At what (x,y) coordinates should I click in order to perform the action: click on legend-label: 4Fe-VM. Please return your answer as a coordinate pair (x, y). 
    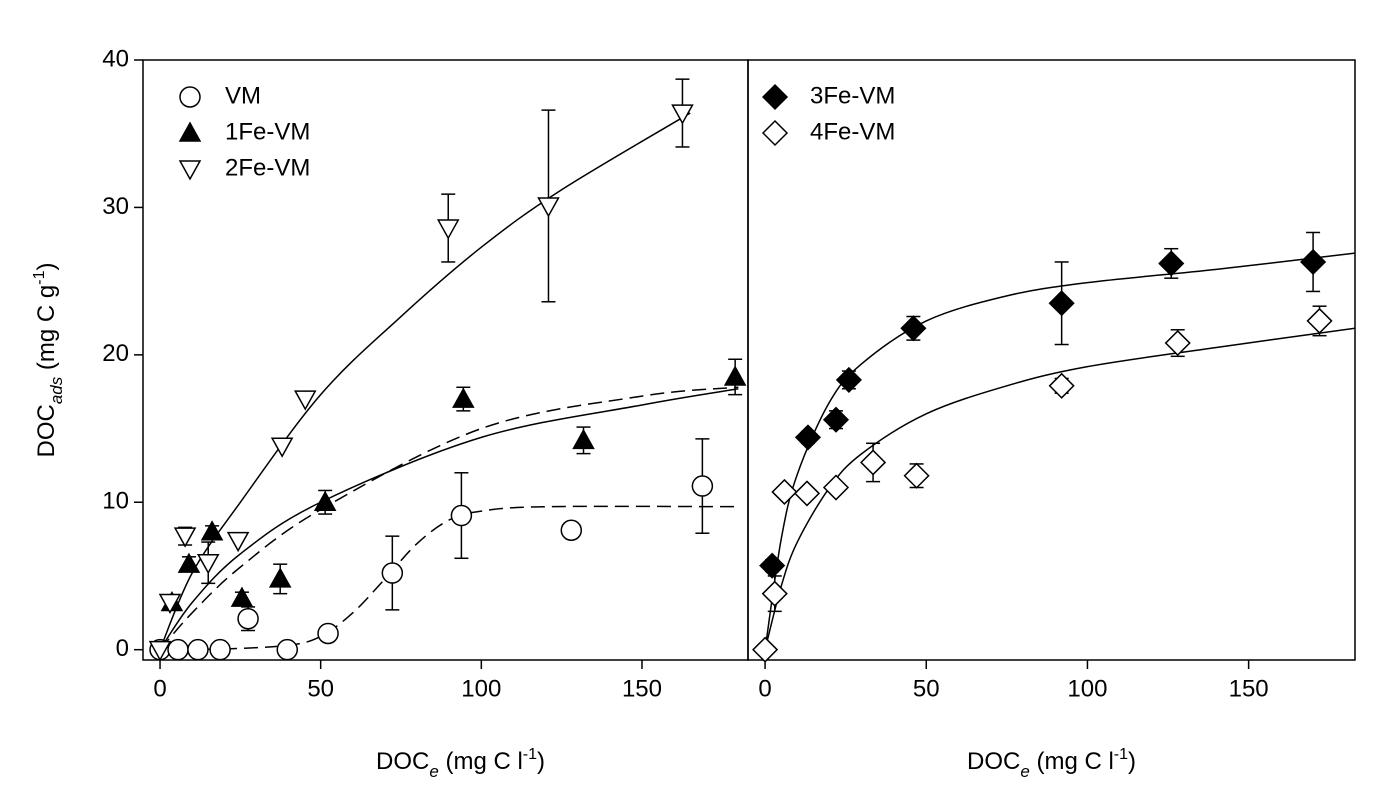
    Looking at the image, I should click on (852, 131).